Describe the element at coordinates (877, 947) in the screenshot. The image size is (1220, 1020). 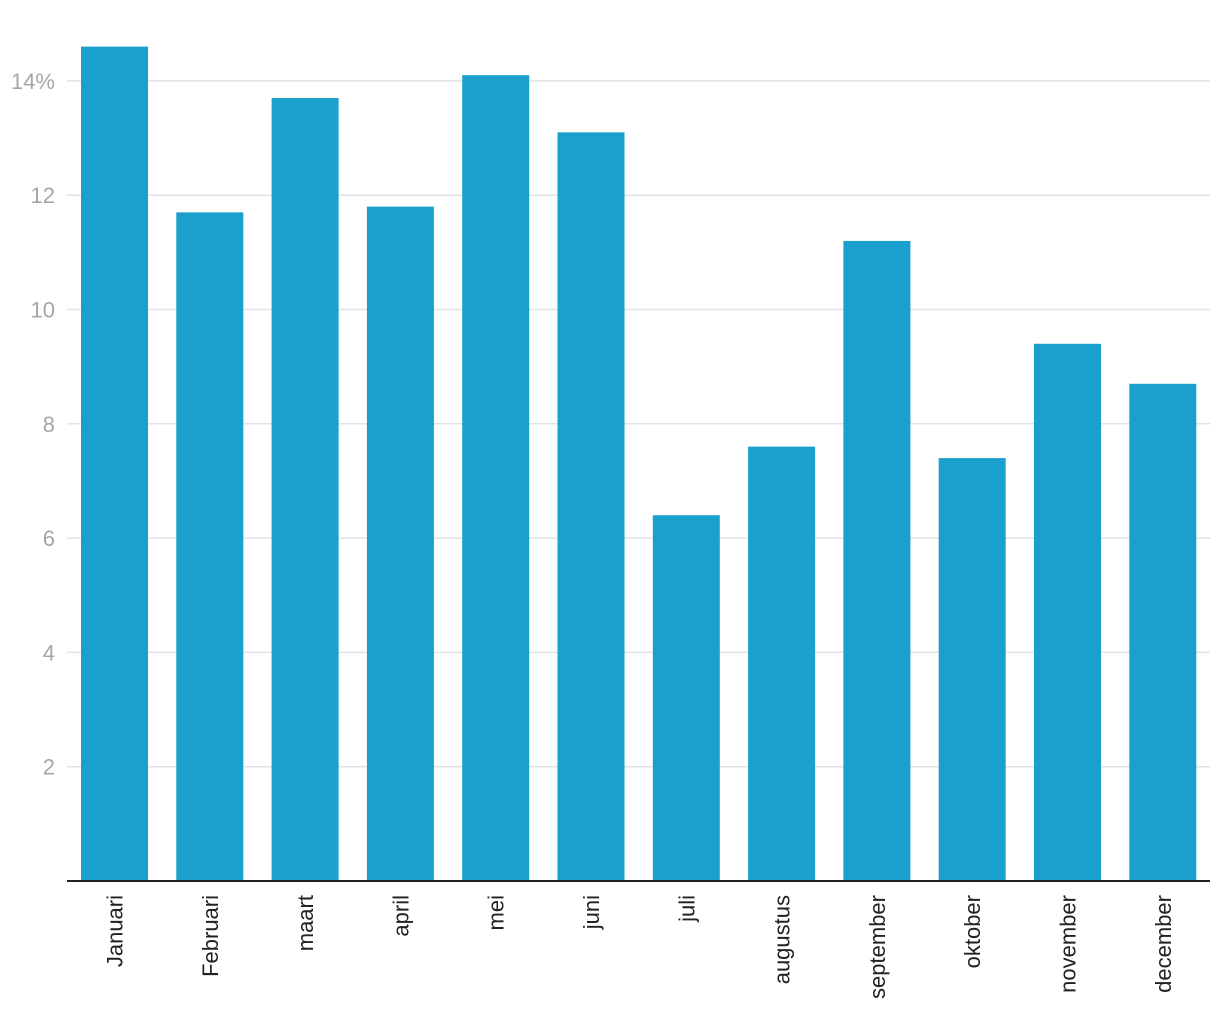
I see `x-tick-label: september` at that location.